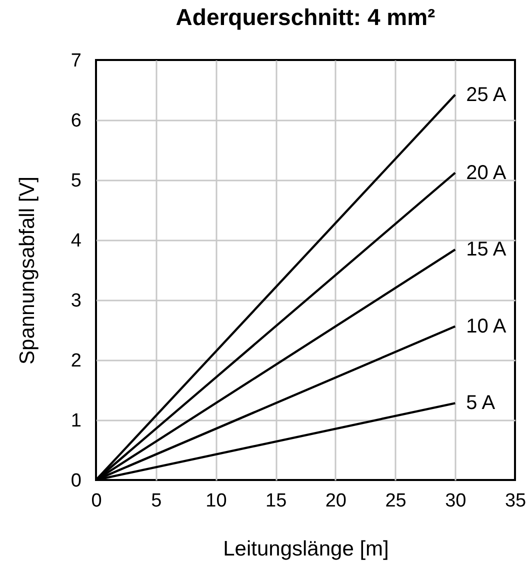  What do you see at coordinates (76, 481) in the screenshot?
I see `y-tick-label: 0` at bounding box center [76, 481].